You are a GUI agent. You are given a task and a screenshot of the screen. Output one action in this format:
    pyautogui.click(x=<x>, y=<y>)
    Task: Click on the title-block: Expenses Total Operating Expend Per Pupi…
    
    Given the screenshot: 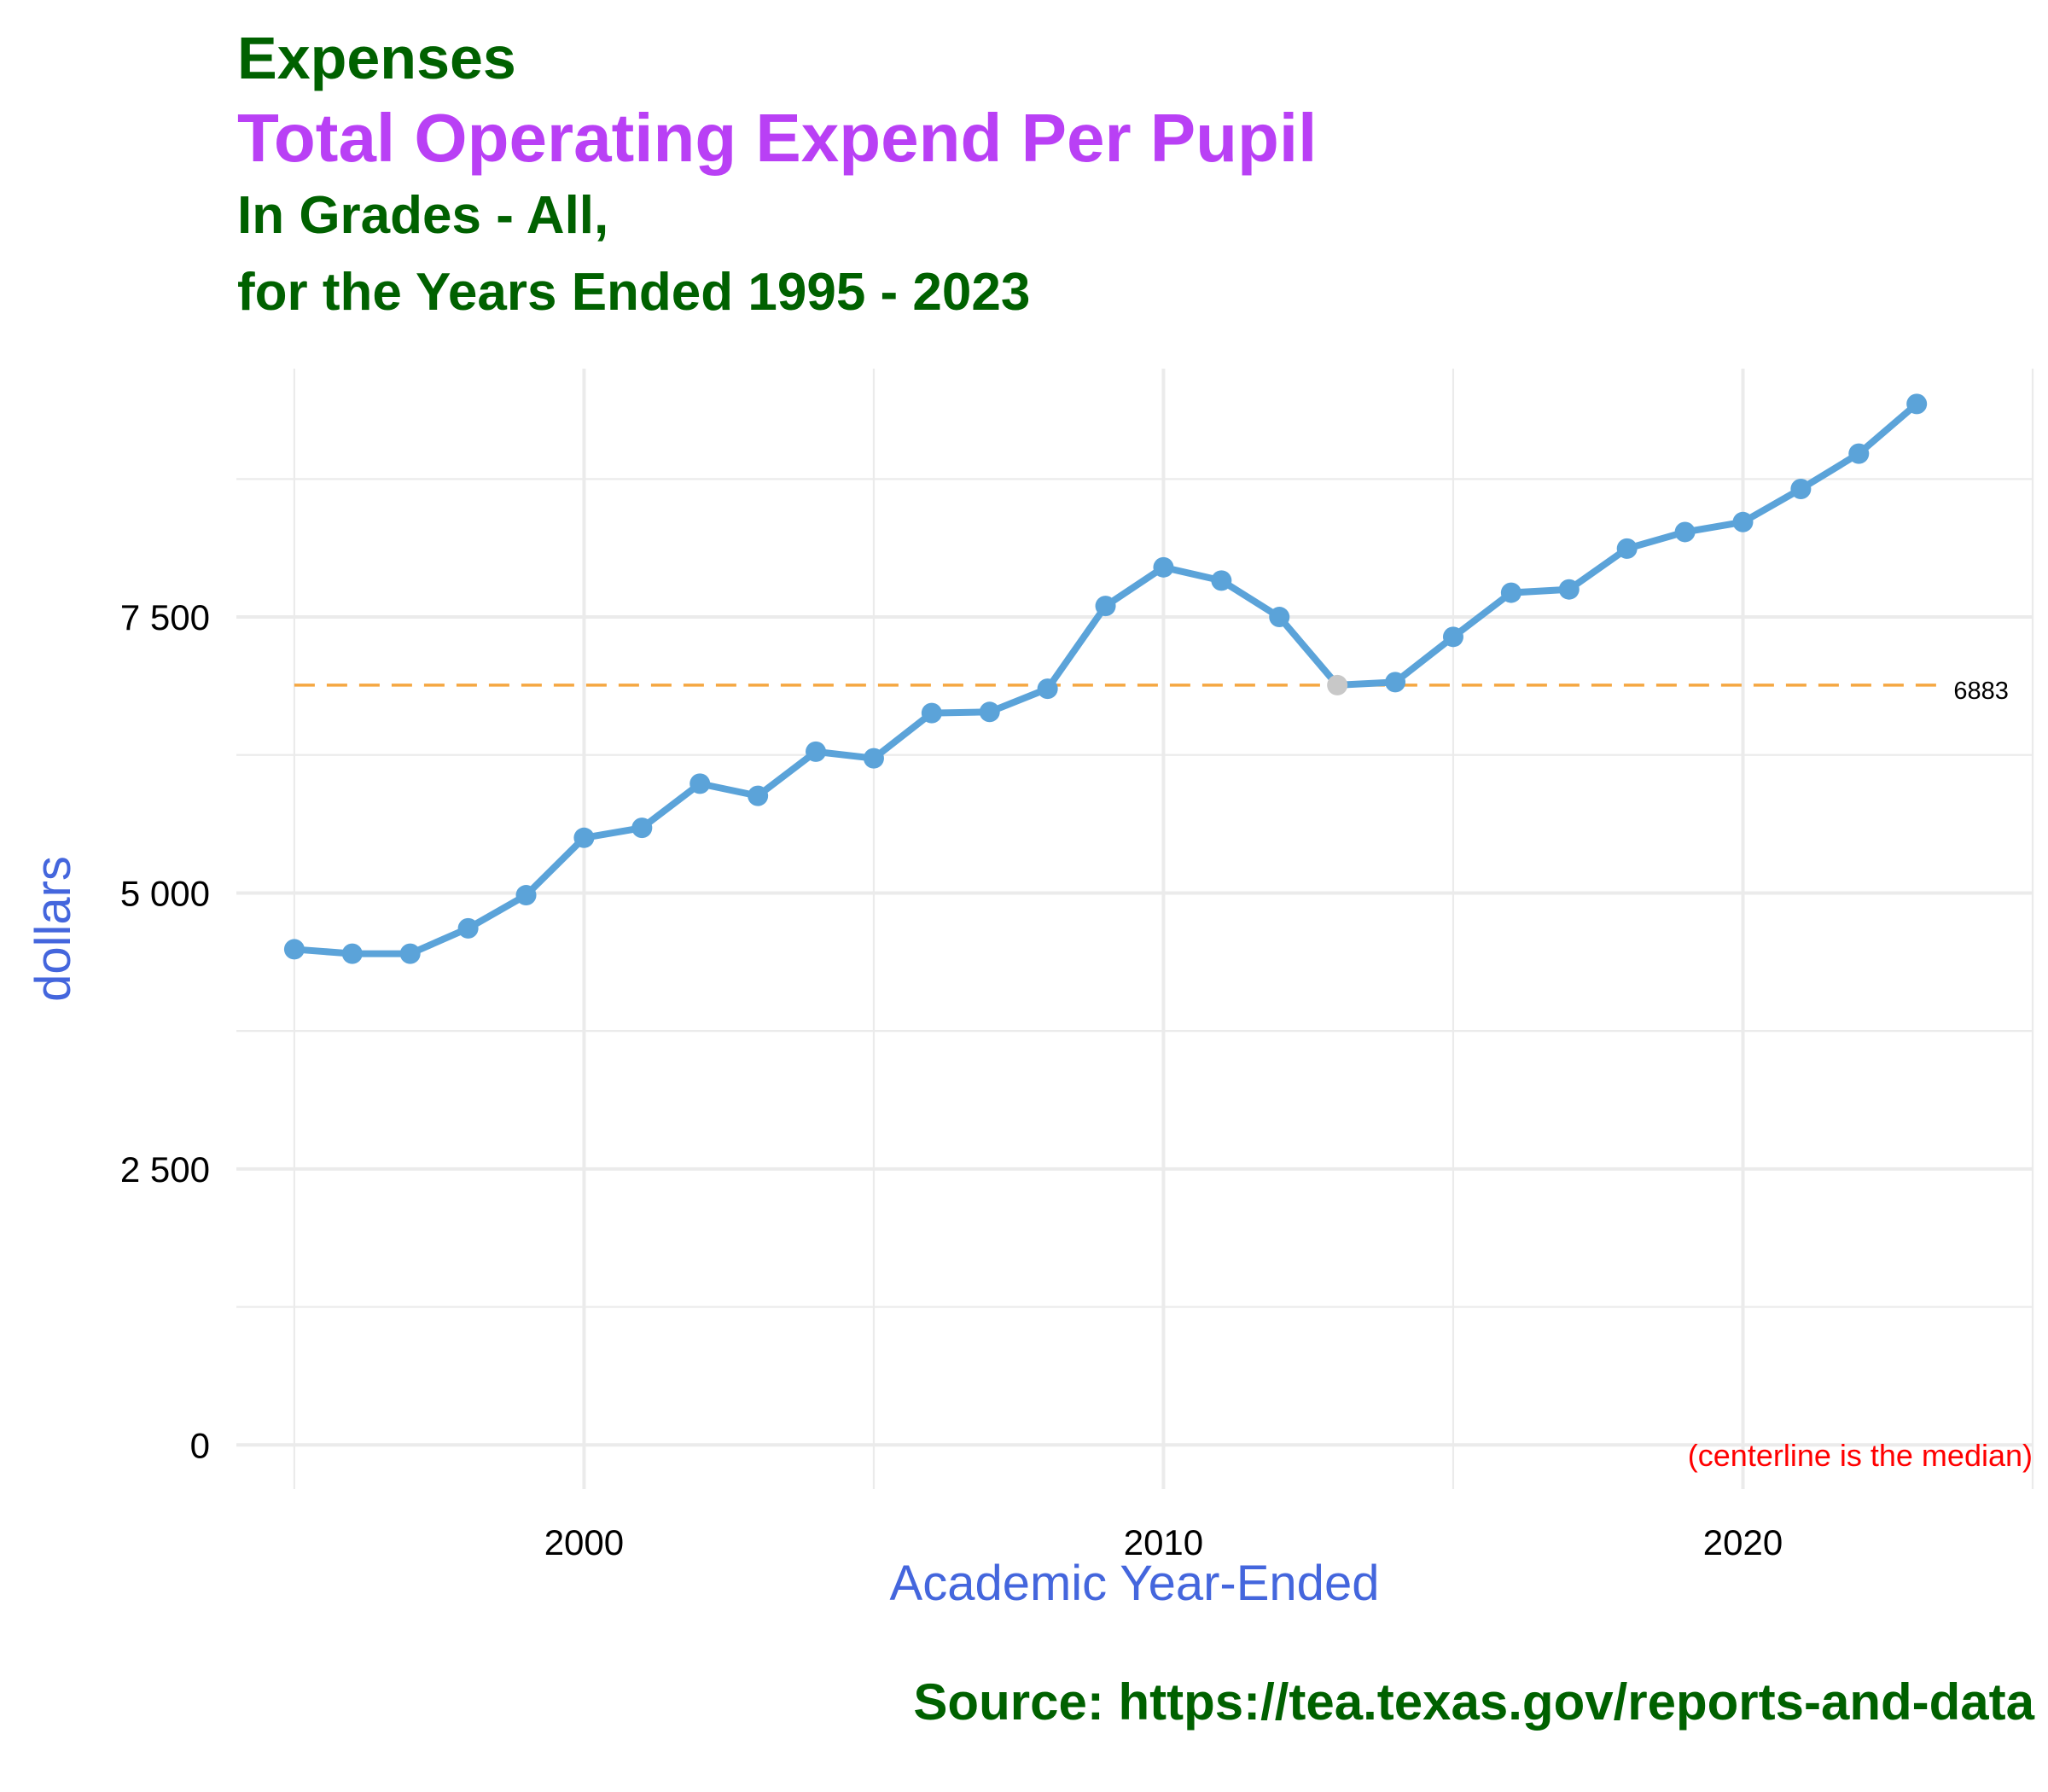 What is the action you would take?
    pyautogui.click(x=777, y=174)
    